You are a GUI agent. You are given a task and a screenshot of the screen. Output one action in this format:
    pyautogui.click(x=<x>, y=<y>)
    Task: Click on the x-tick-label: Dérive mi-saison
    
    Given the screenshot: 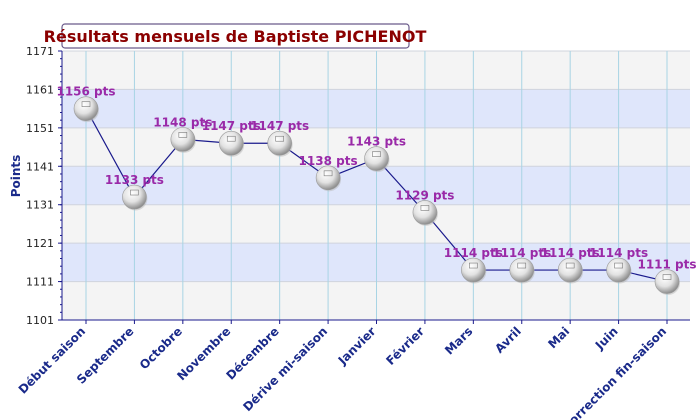 What is the action you would take?
    pyautogui.click(x=285, y=369)
    